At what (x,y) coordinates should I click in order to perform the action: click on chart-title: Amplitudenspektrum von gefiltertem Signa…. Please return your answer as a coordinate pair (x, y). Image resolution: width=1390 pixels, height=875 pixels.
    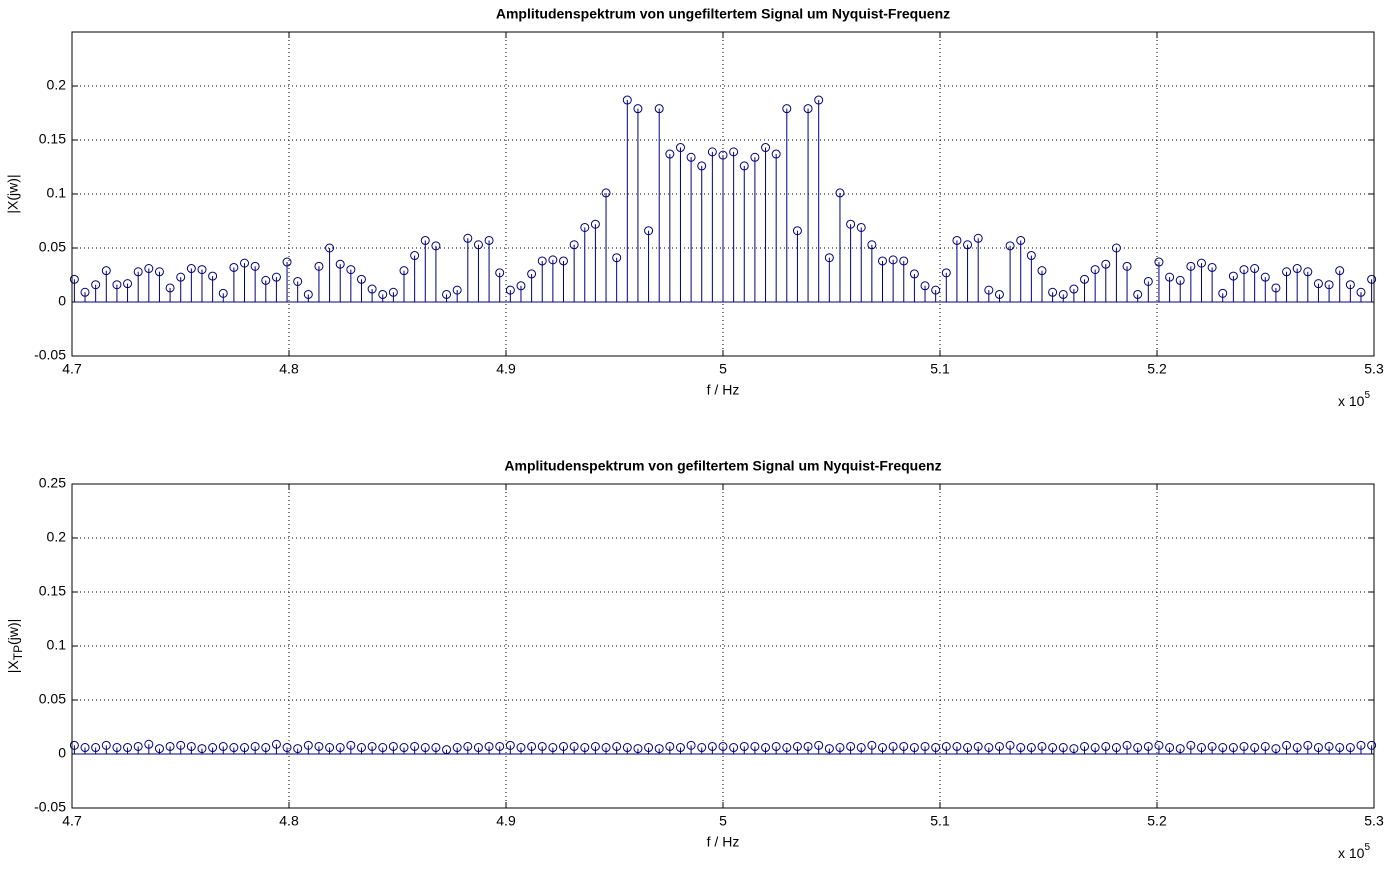
    Looking at the image, I should click on (722, 466).